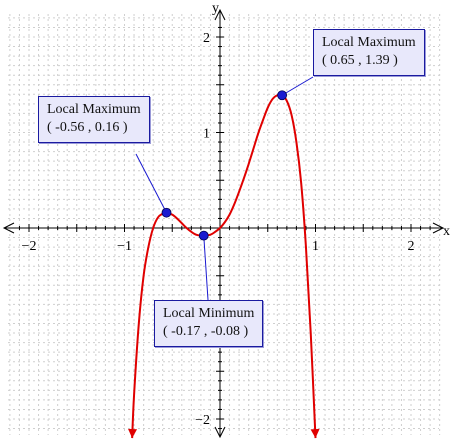 The width and height of the screenshot is (450, 442). What do you see at coordinates (446, 231) in the screenshot?
I see `x-axis-label: x` at bounding box center [446, 231].